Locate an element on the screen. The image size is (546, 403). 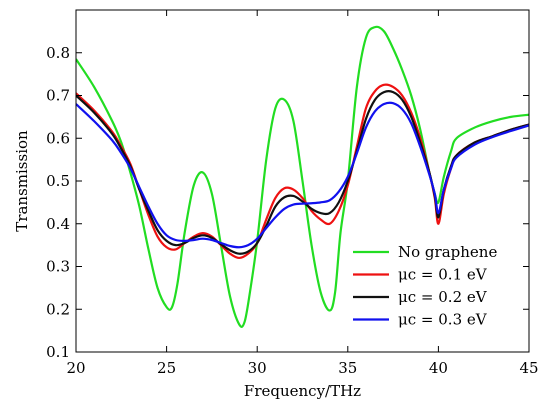
y-tick-label: 0.6 is located at coordinates (58, 138).